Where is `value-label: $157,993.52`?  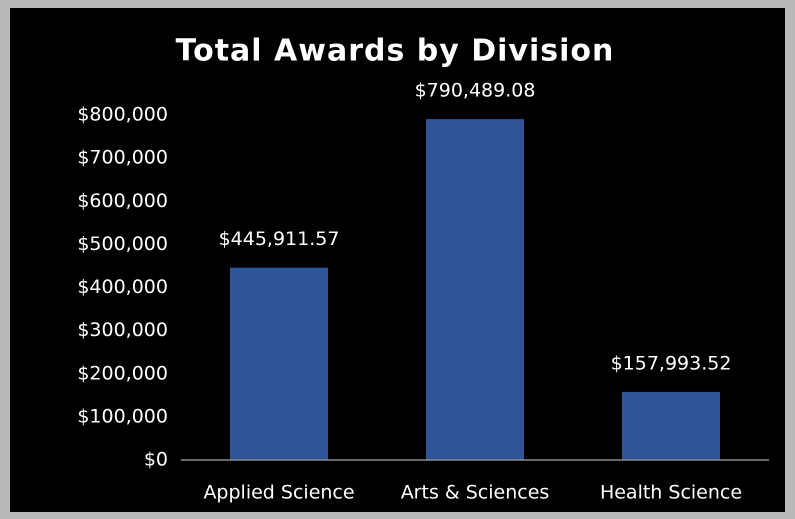
value-label: $157,993.52 is located at coordinates (671, 363).